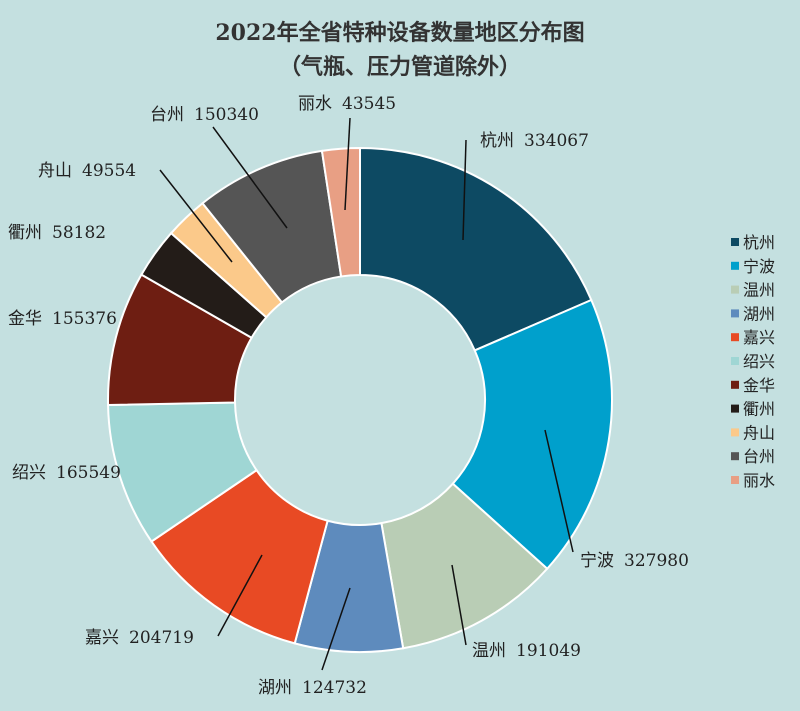 Image resolution: width=800 pixels, height=711 pixels. What do you see at coordinates (161, 638) in the screenshot?
I see `label-value: 204719` at bounding box center [161, 638].